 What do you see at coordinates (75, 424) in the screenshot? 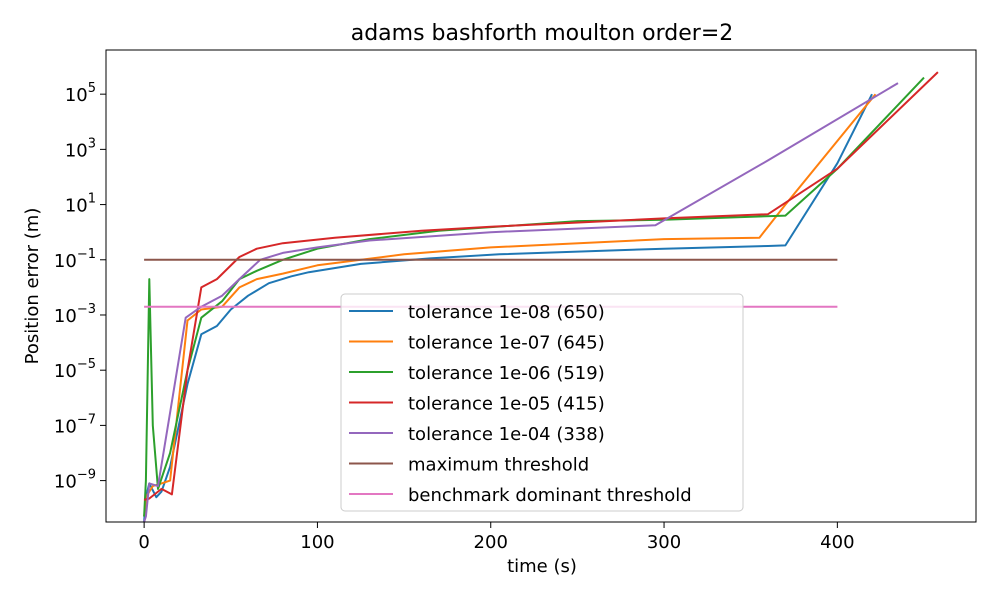
I see `y-tick-label: 10⁻⁷` at bounding box center [75, 424].